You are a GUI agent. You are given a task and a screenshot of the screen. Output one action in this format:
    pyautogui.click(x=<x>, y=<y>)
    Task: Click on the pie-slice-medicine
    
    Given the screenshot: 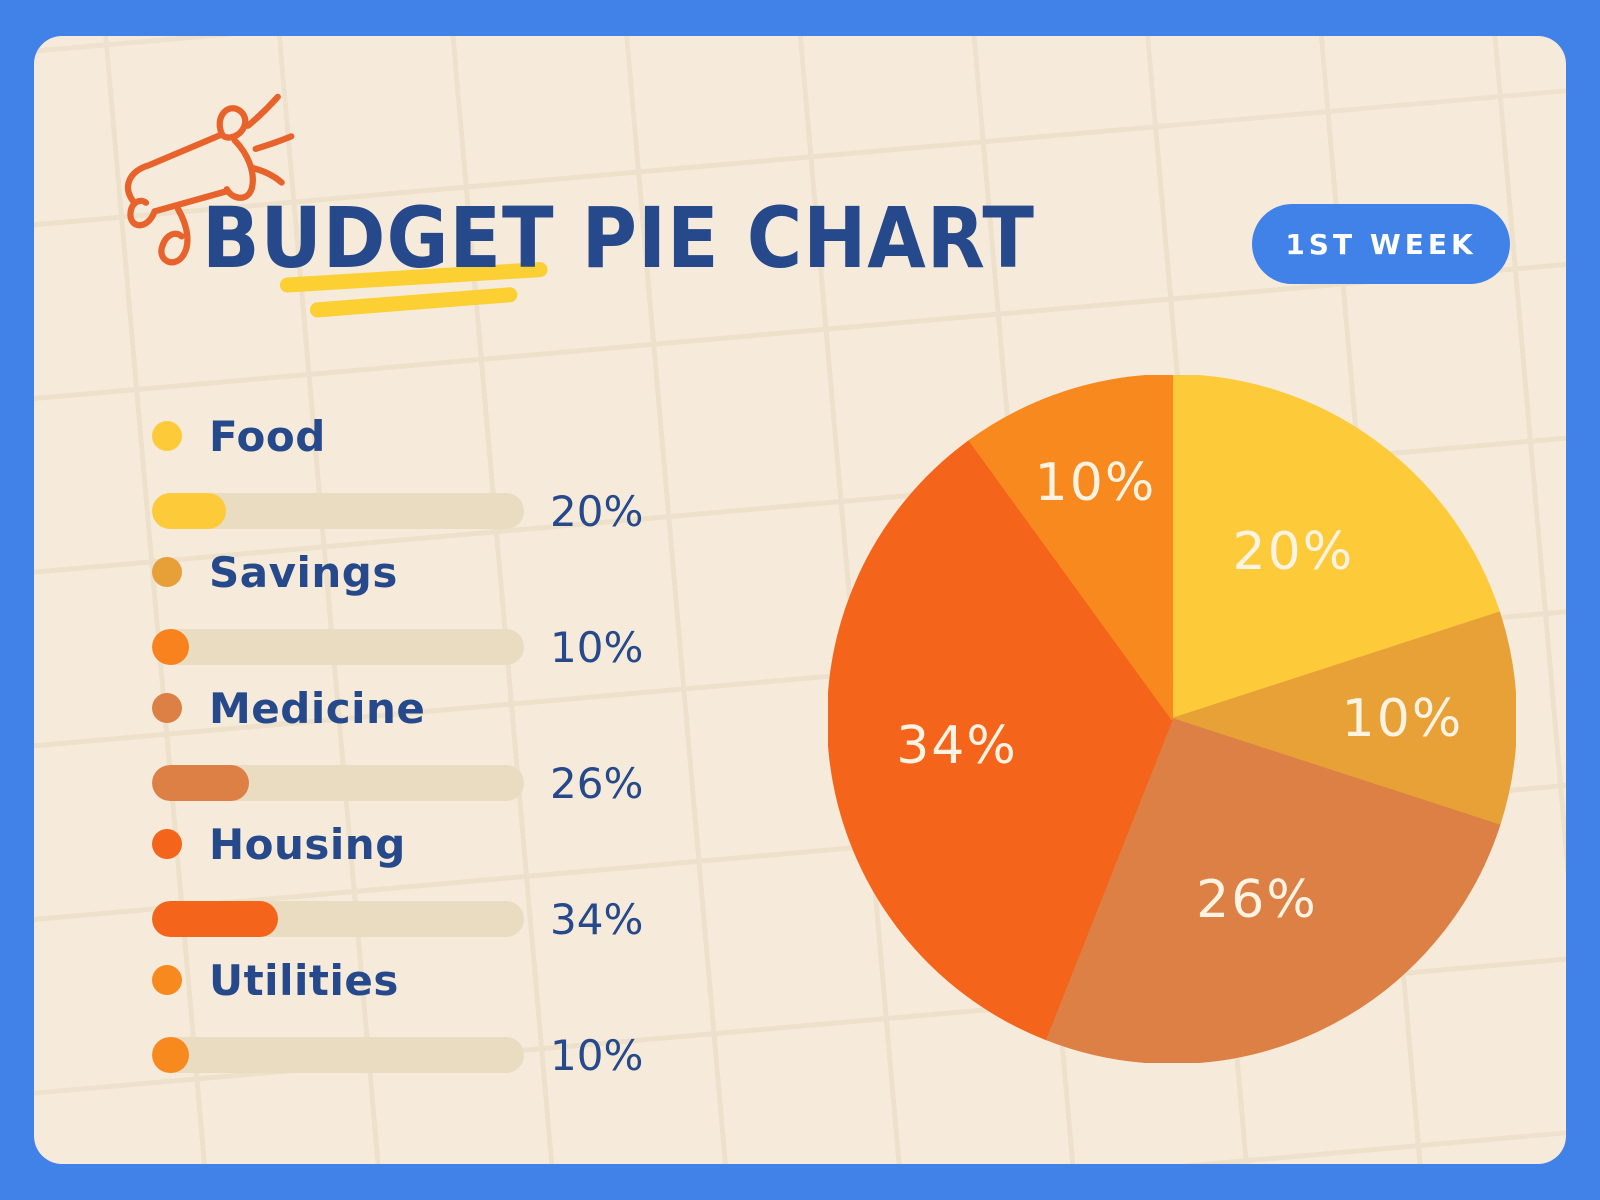 What is the action you would take?
    pyautogui.click(x=1272, y=890)
    